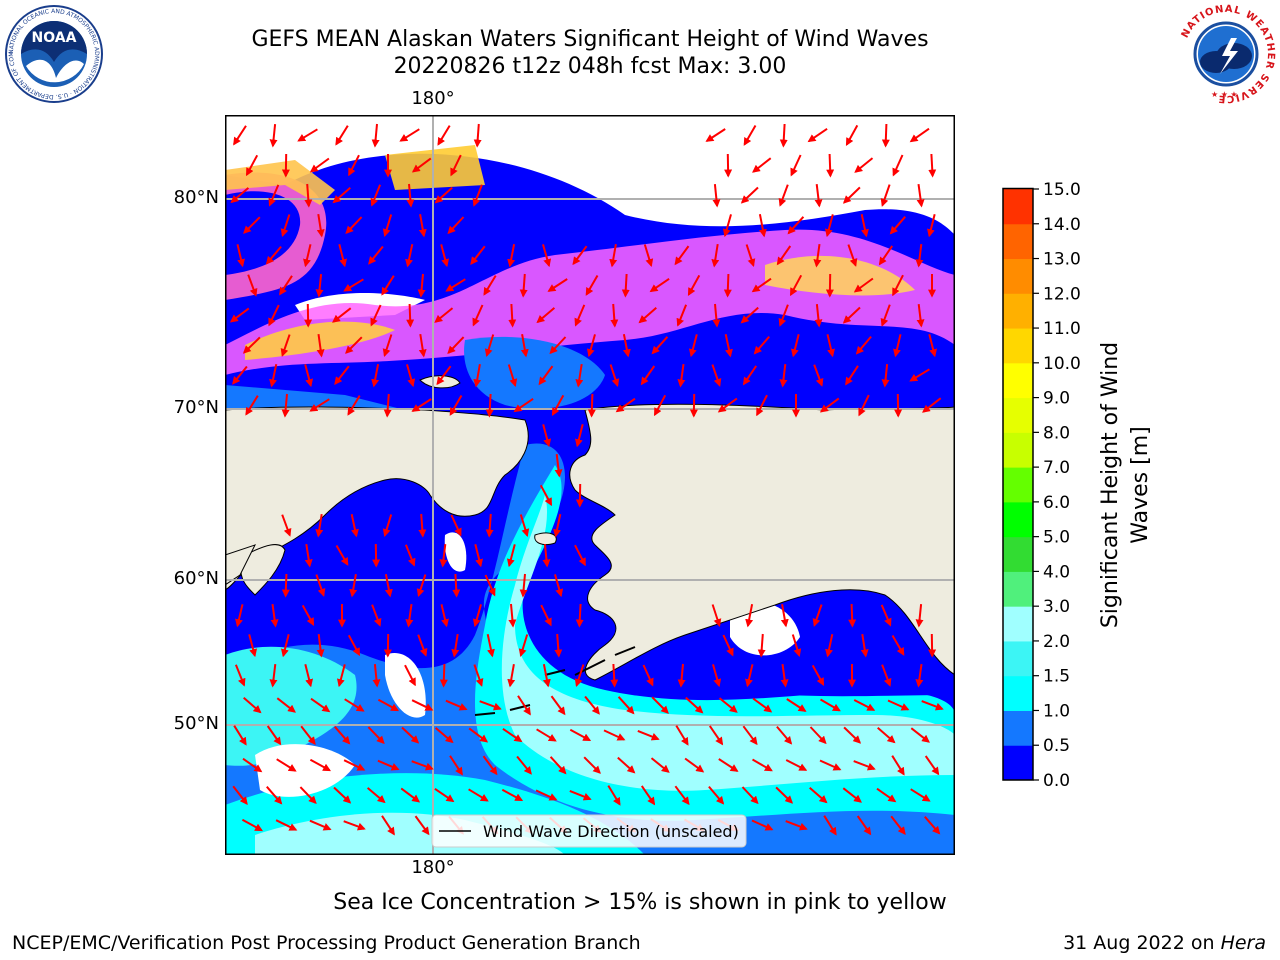  I want to click on colorbar-tick-label: 6.0, so click(1056, 503).